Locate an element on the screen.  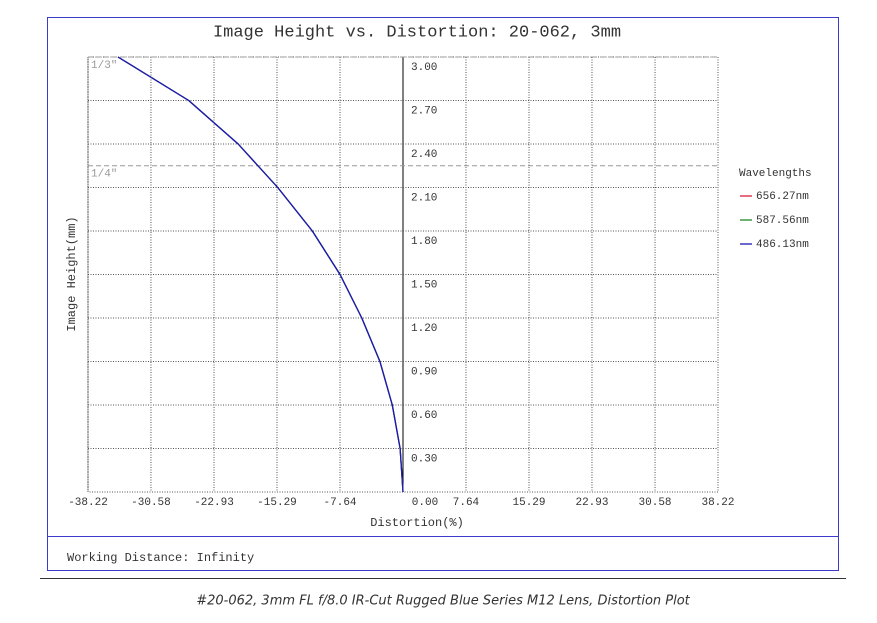
x-tick-label: -30.58 is located at coordinates (151, 503).